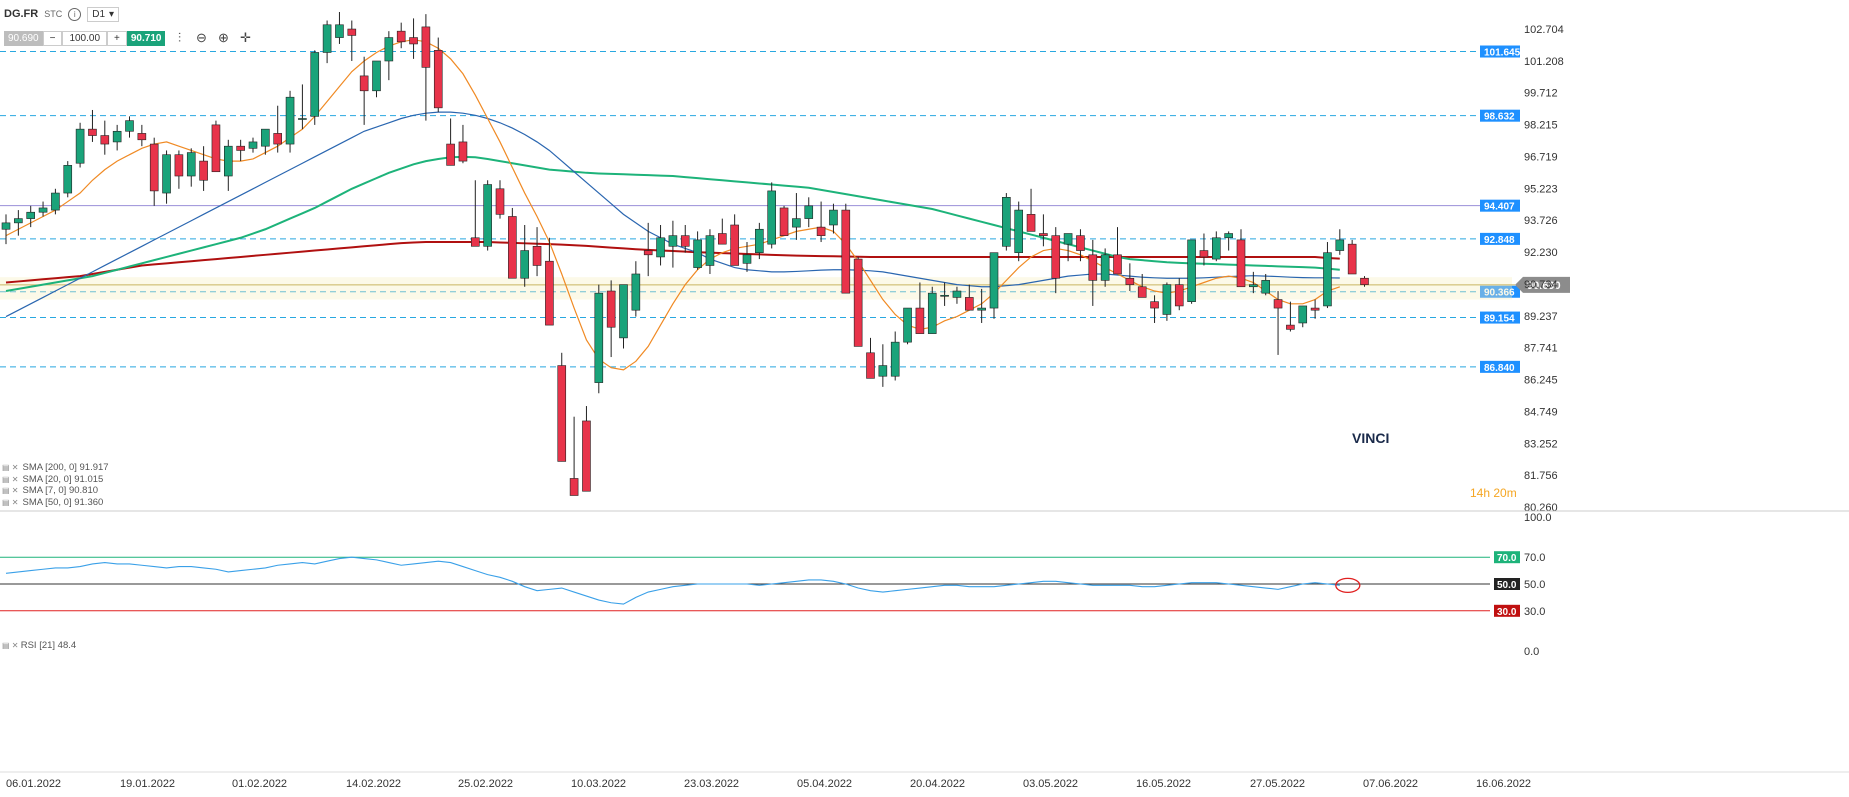 Image resolution: width=1849 pixels, height=797 pixels. Describe the element at coordinates (53, 479) in the screenshot. I see `legend-item: ▤ ✕ SMA [20, 0] 91.015` at that location.